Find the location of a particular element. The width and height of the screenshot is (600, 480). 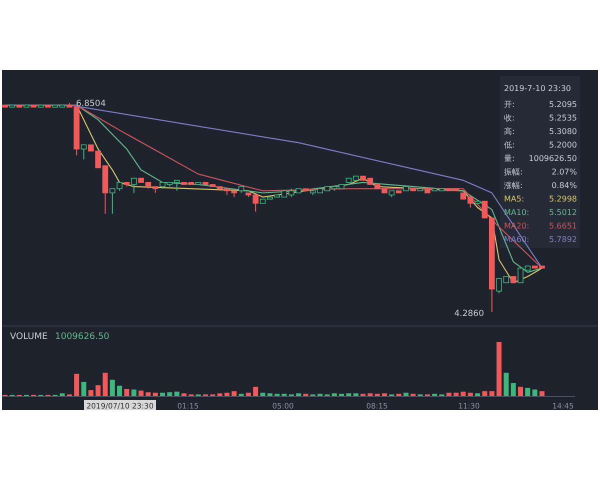

text: 5.5012 is located at coordinates (563, 212).